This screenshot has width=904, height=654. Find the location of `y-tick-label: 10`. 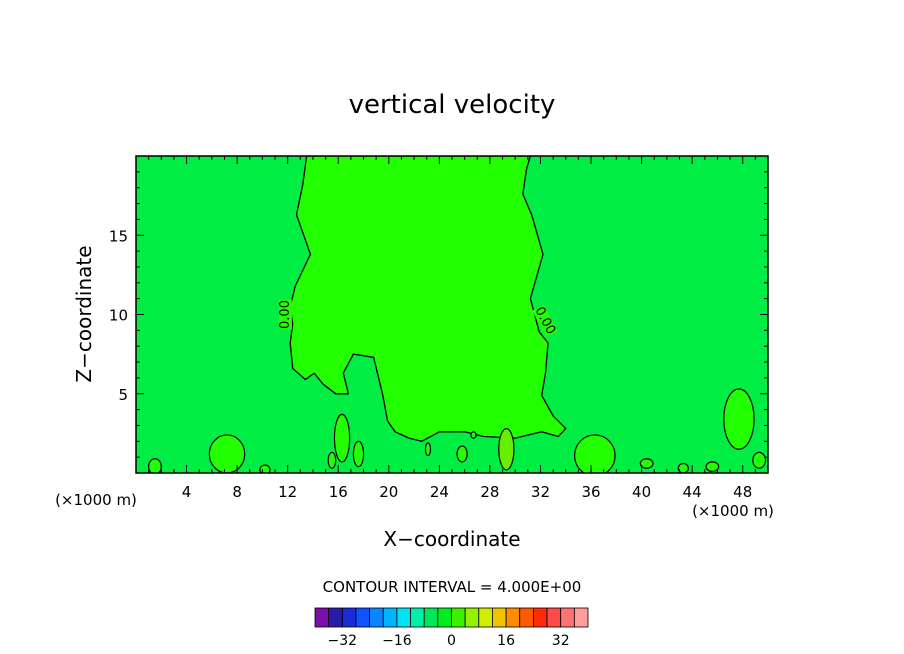

y-tick-label: 10 is located at coordinates (118, 316).